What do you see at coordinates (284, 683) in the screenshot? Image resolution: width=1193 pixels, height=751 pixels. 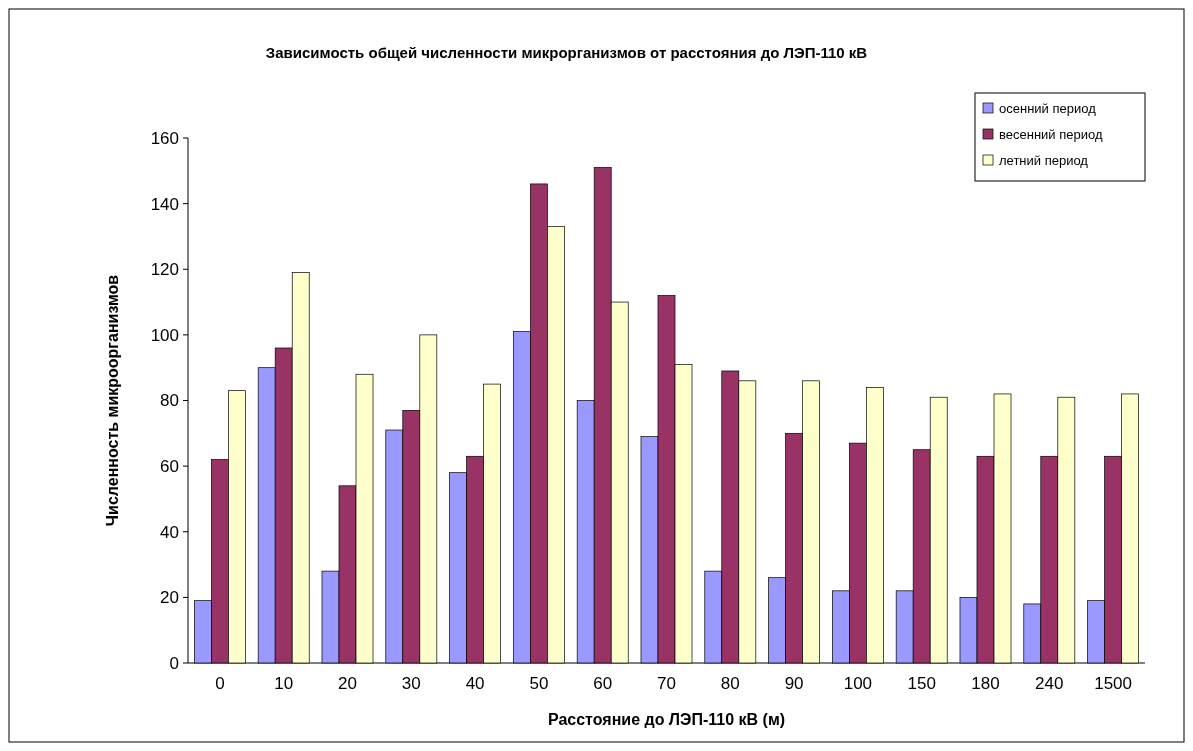 I see `x-tick-label: 10` at bounding box center [284, 683].